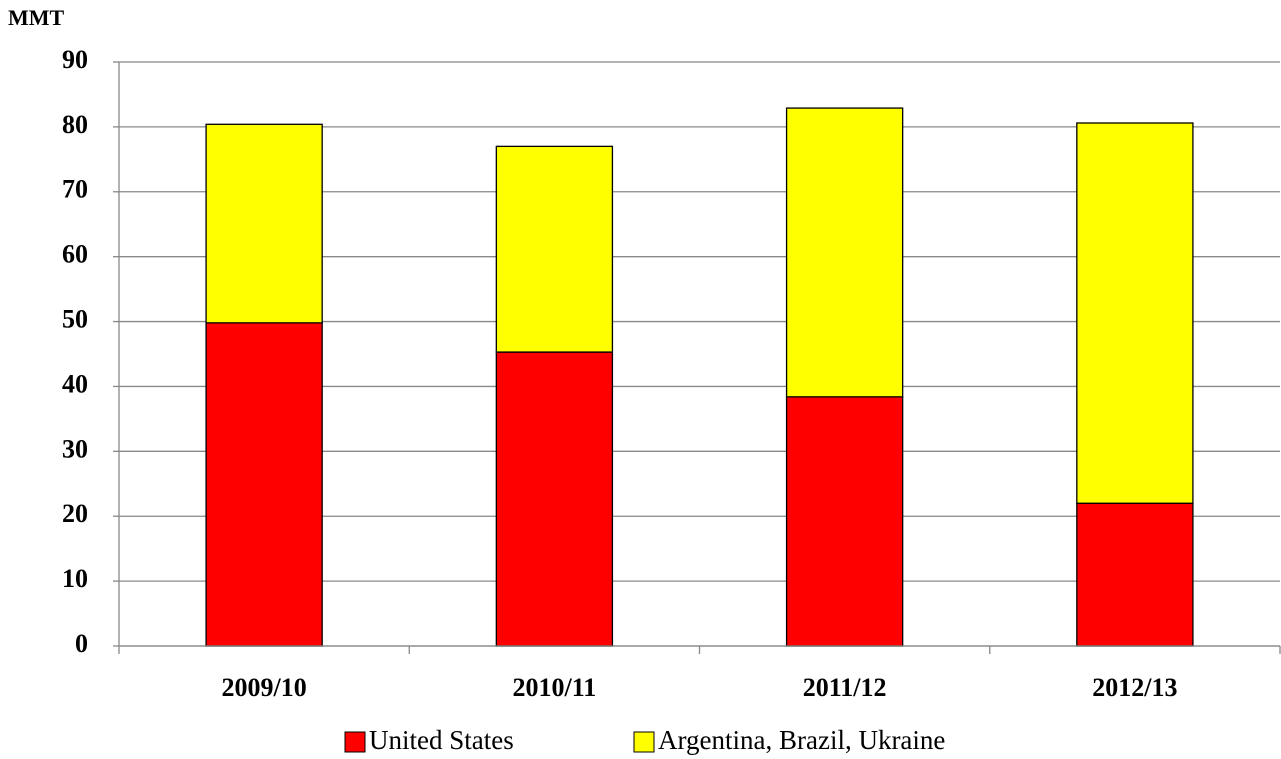 The width and height of the screenshot is (1281, 759). Describe the element at coordinates (75, 254) in the screenshot. I see `y-tick-label: 60` at that location.